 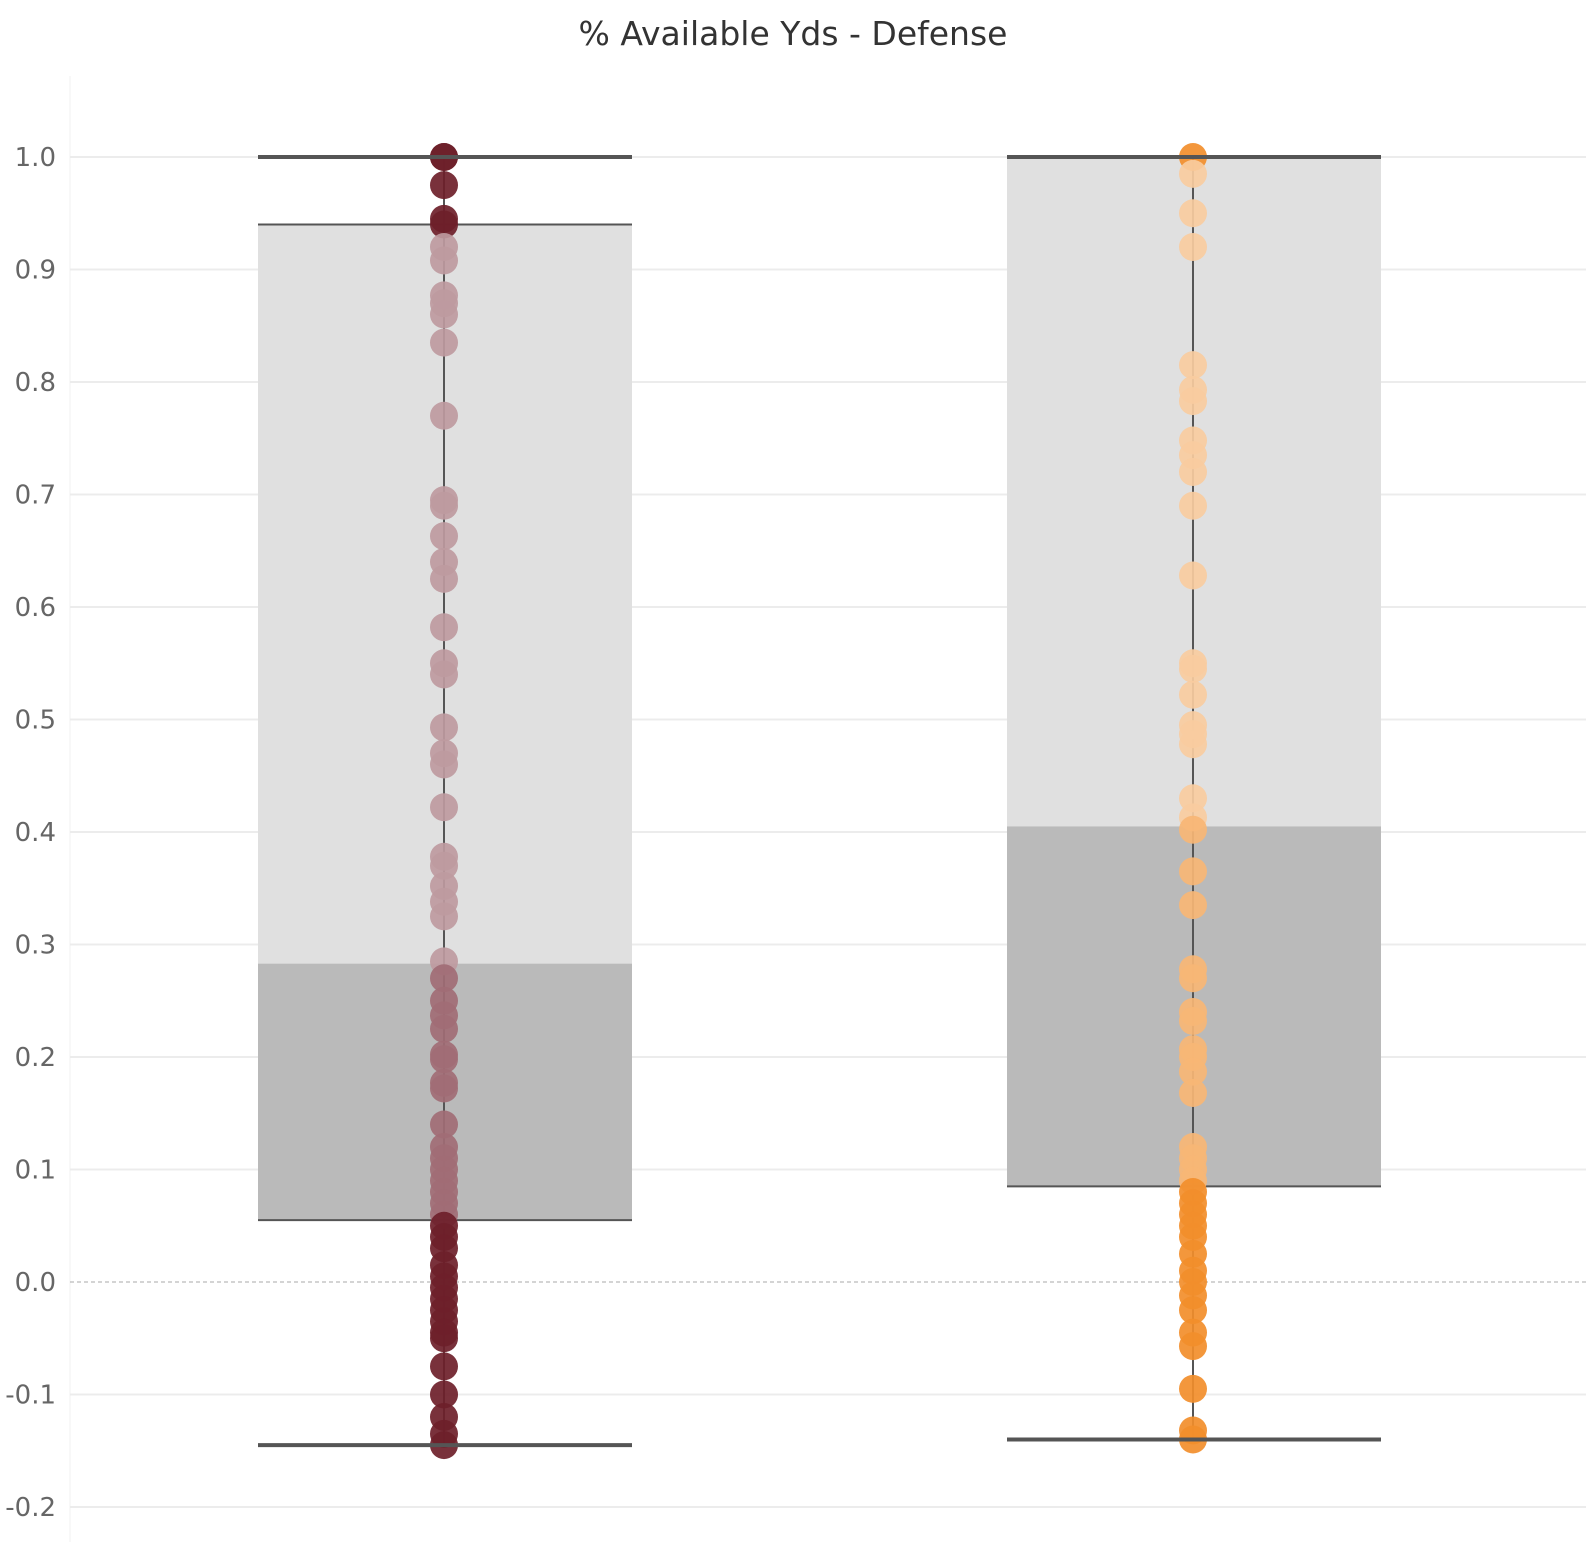 I want to click on y-tick-label: 0.8, so click(x=35, y=383).